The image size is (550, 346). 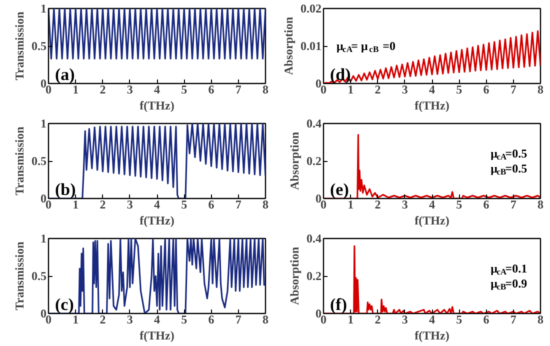 I want to click on annotation: (f), so click(x=338, y=304).